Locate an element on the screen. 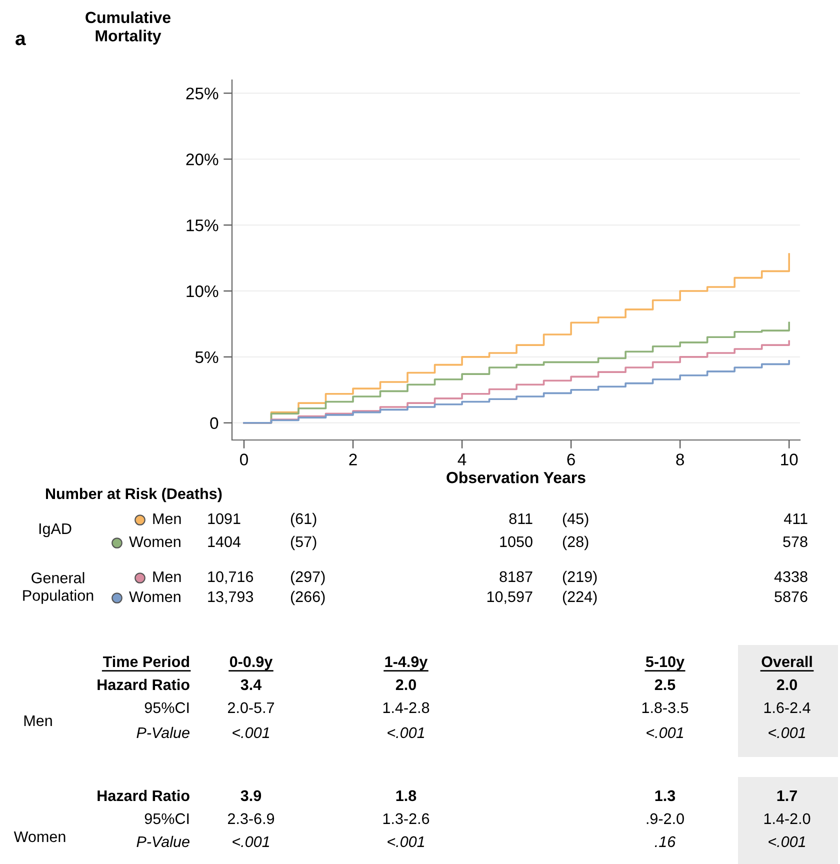 Image resolution: width=840 pixels, height=864 pixels. text: a is located at coordinates (21, 40).